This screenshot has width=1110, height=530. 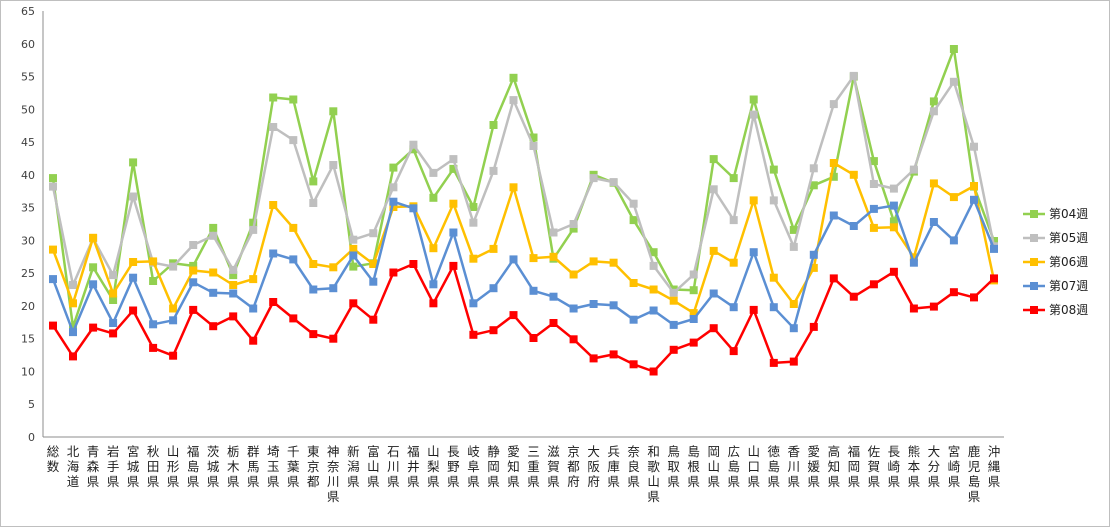 I want to click on x-tick-label: 沖縄県, so click(x=994, y=466).